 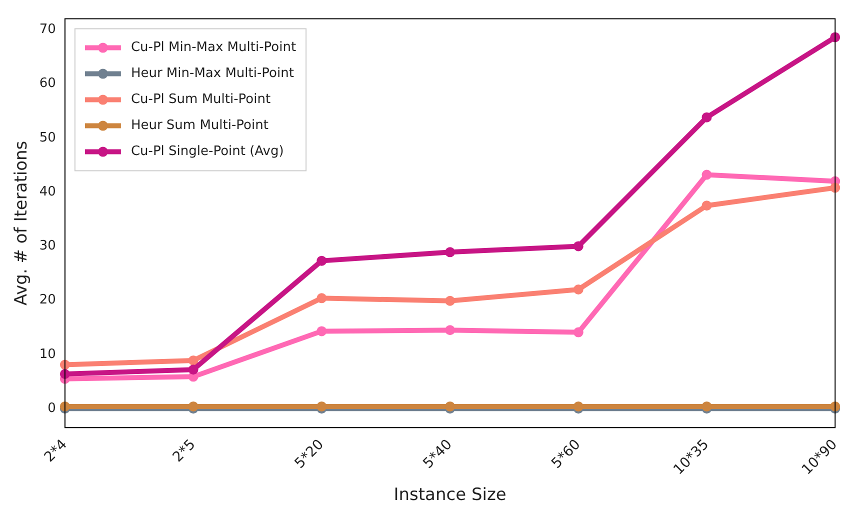 I want to click on y-tick-label: 0, so click(x=52, y=408).